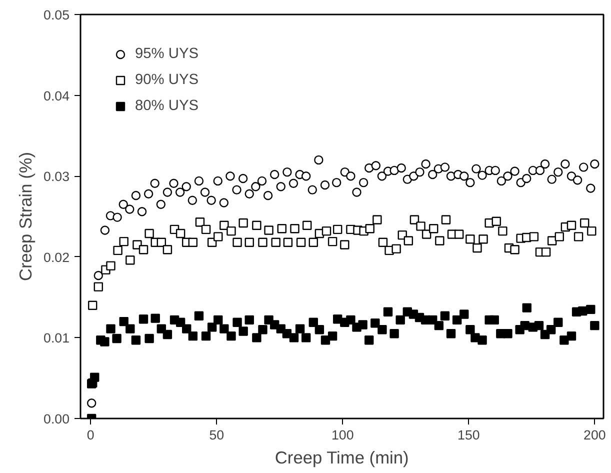 This screenshot has height=473, width=611. Describe the element at coordinates (57, 96) in the screenshot. I see `y-tick-label: 0.04` at that location.